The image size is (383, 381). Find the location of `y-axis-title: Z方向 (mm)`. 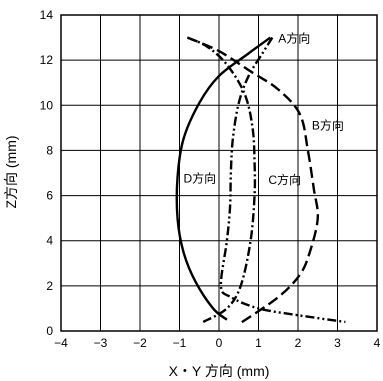

y-axis-title: Z方向 (mm) is located at coordinates (11, 171).